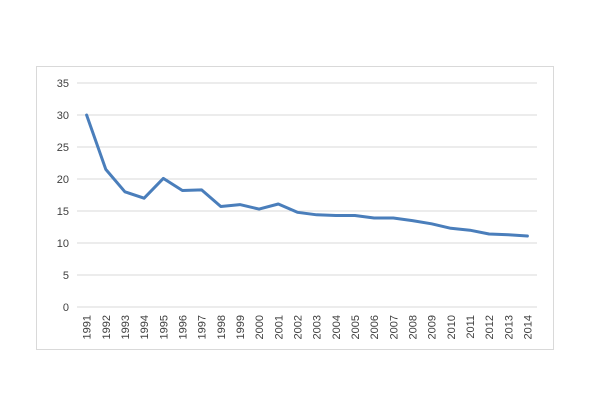 The height and width of the screenshot is (417, 590). Describe the element at coordinates (433, 327) in the screenshot. I see `x-tick-label: 2009` at that location.